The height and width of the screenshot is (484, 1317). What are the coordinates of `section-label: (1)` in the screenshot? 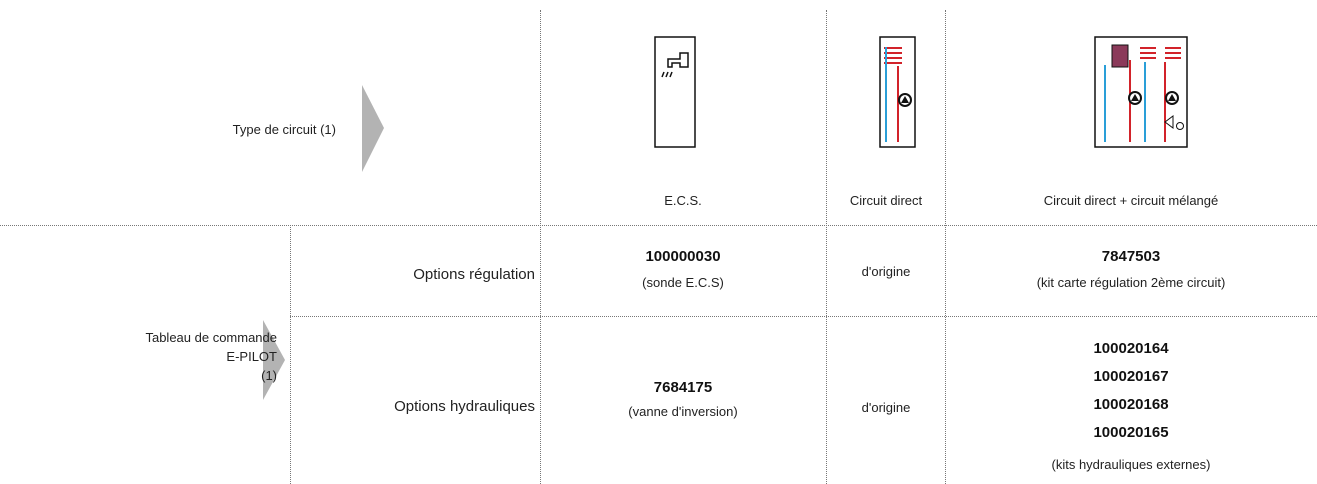 It's located at (269, 375).